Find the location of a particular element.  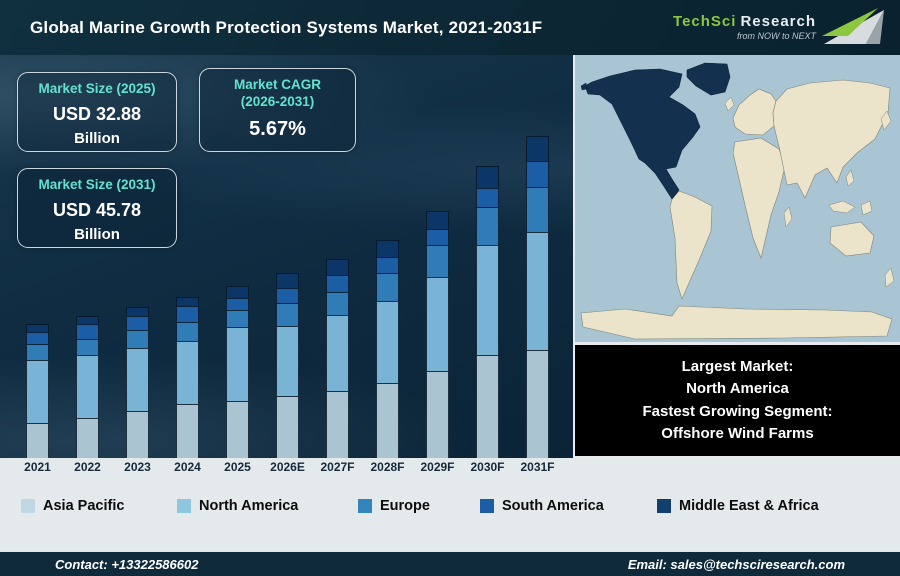

x-tick-2023: 2023 is located at coordinates (137, 467).